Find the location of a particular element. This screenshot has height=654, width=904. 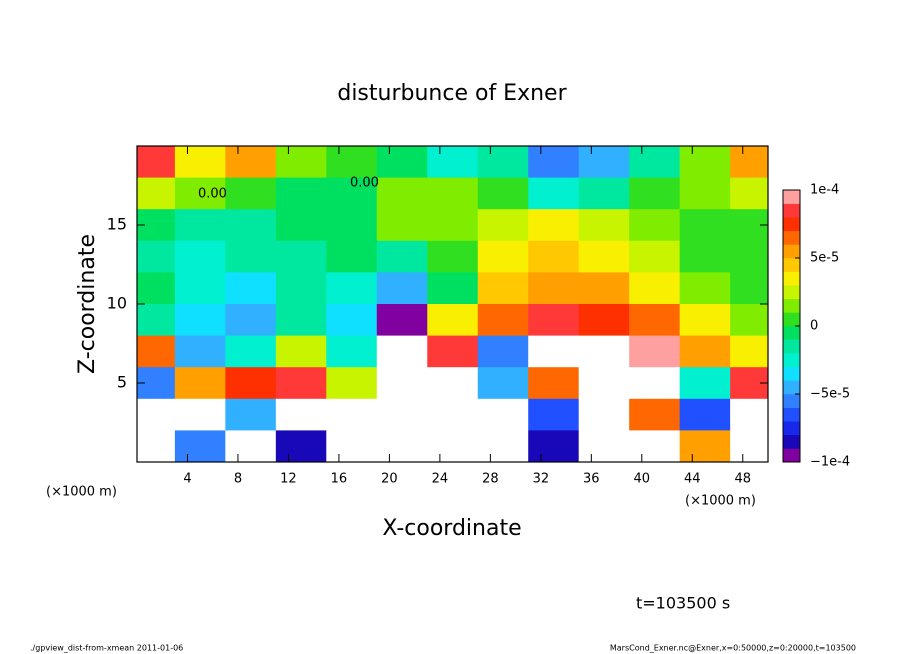

x-tick-label: 48 is located at coordinates (742, 479).